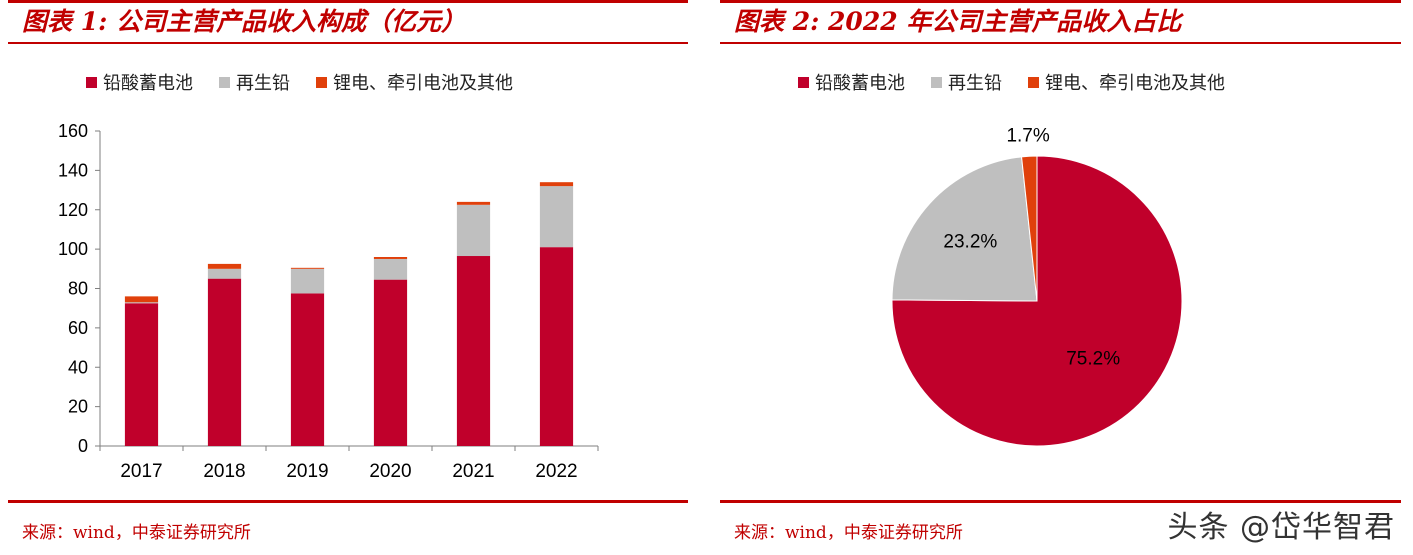 Image resolution: width=1413 pixels, height=555 pixels. I want to click on y-tick-label: 40, so click(78, 367).